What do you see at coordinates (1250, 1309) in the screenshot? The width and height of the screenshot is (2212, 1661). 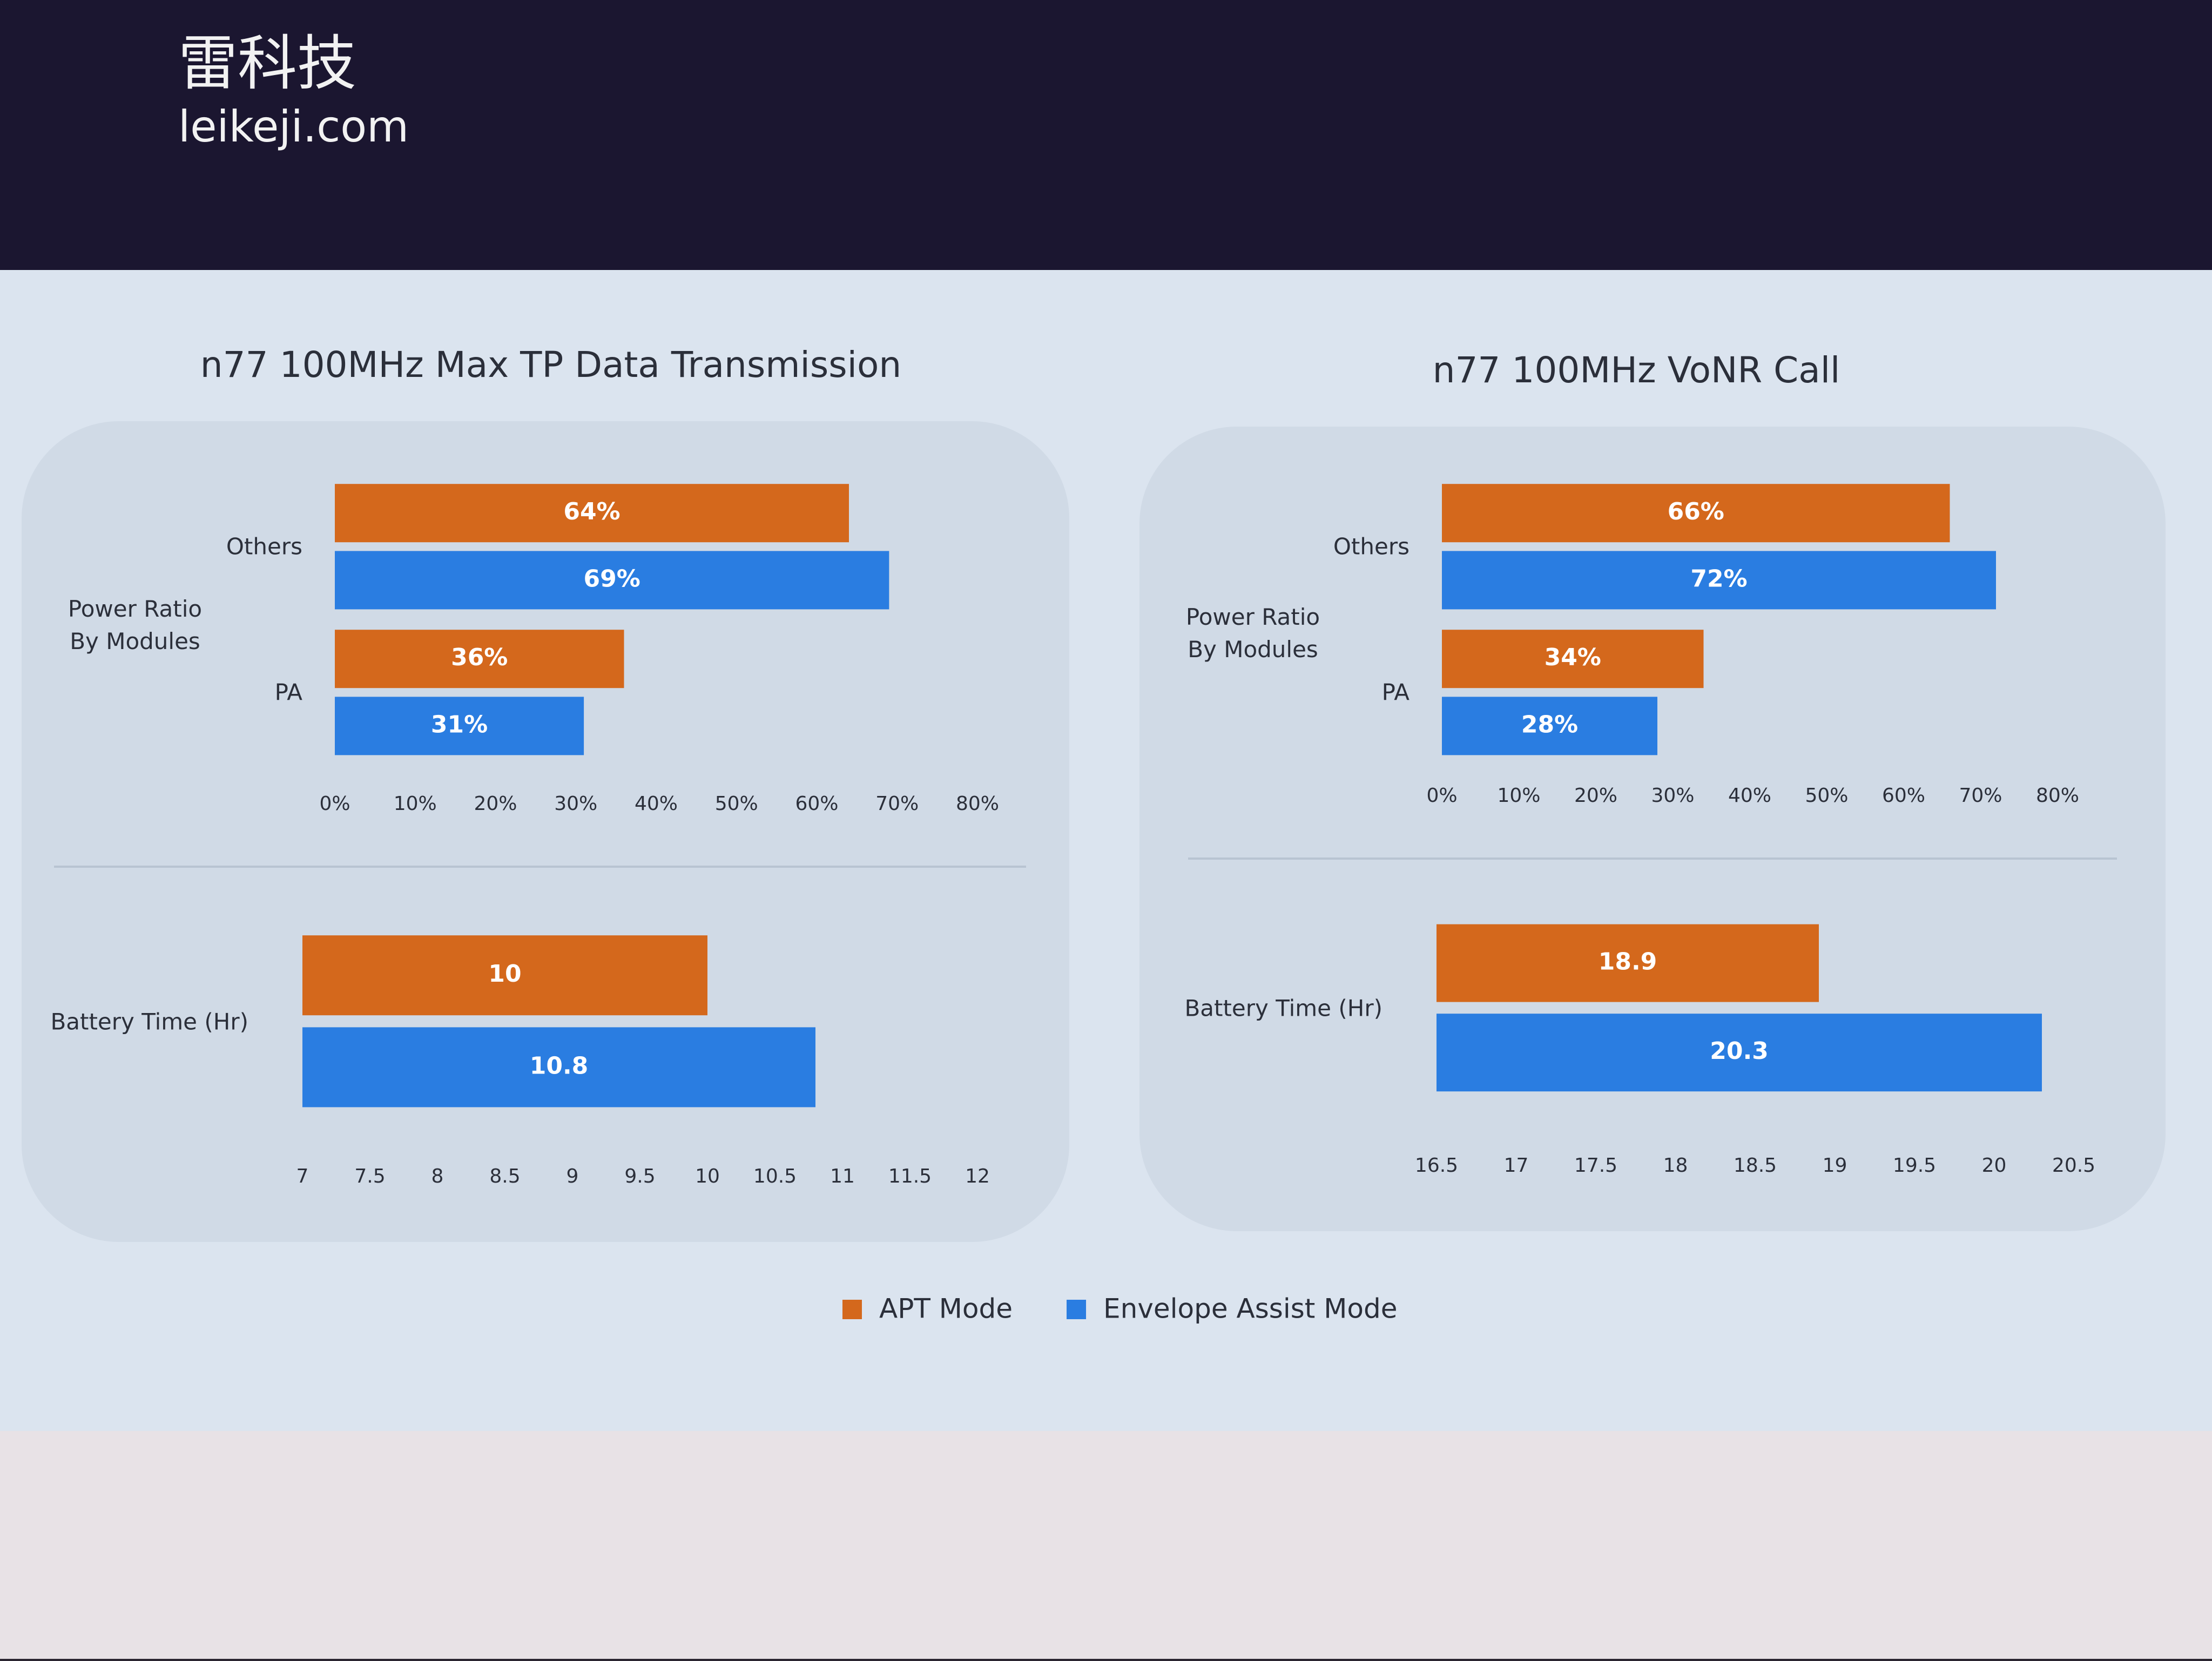 I see `legend-label: Envelope Assist Mode` at bounding box center [1250, 1309].